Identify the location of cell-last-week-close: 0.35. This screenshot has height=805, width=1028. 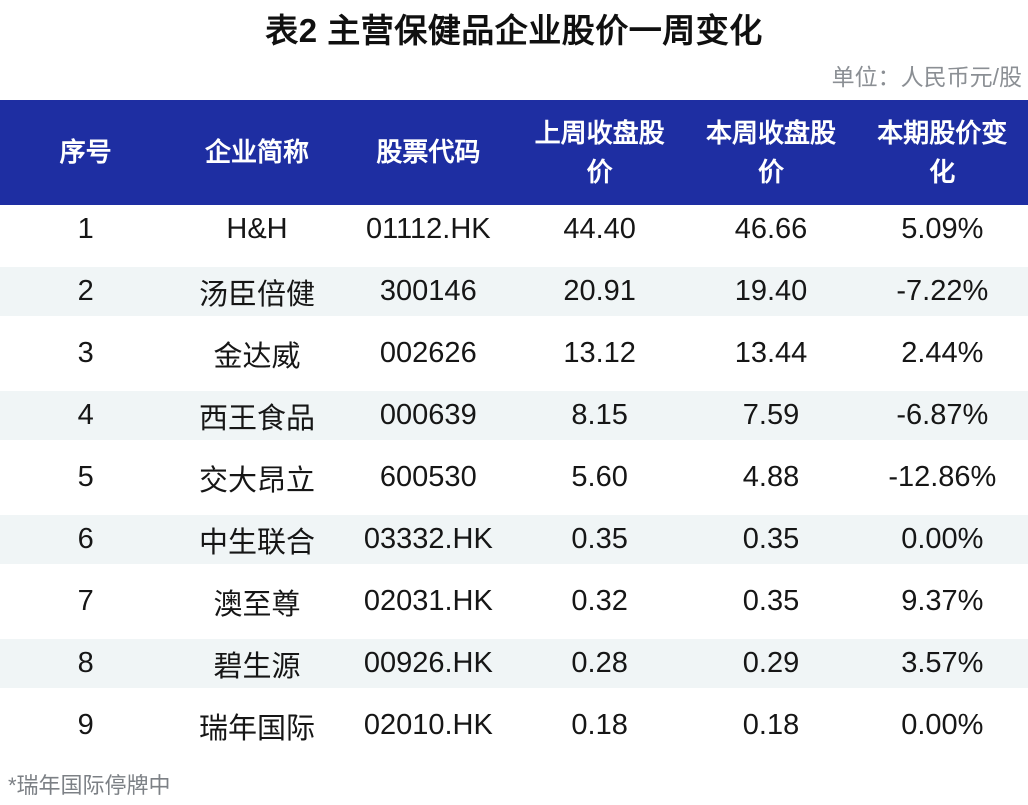
(599, 539).